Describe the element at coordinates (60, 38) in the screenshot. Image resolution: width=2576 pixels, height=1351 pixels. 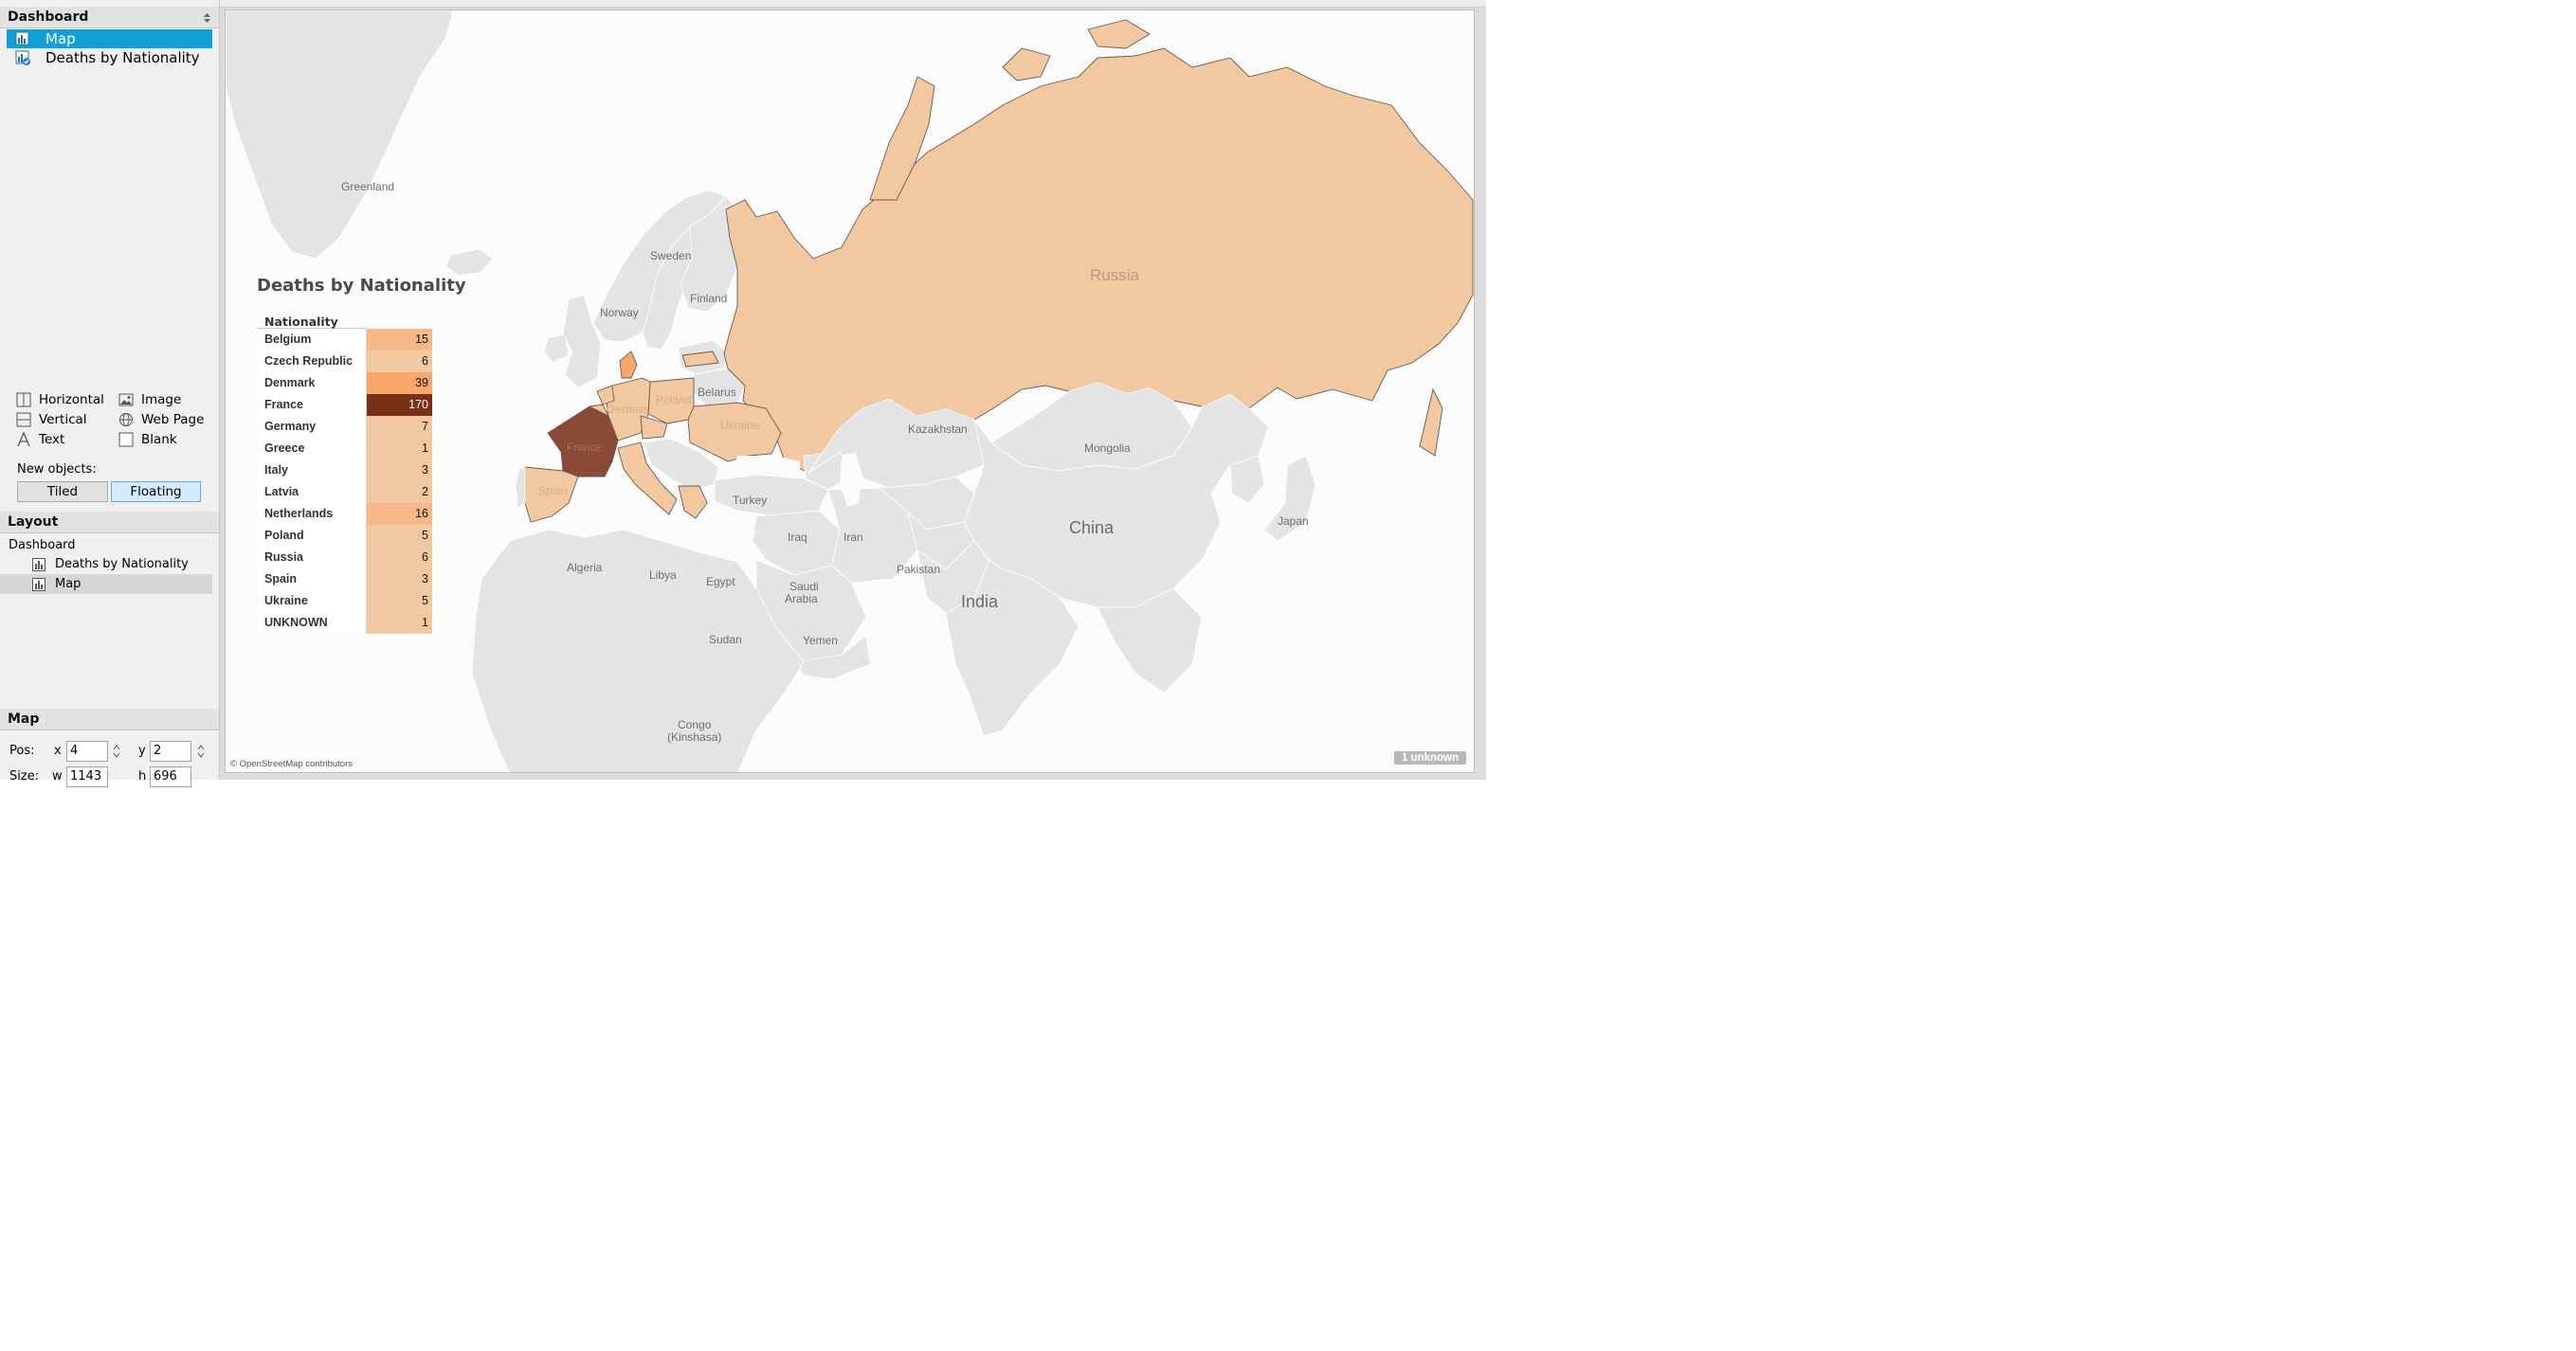
I see `sheet-item-label: Map` at that location.